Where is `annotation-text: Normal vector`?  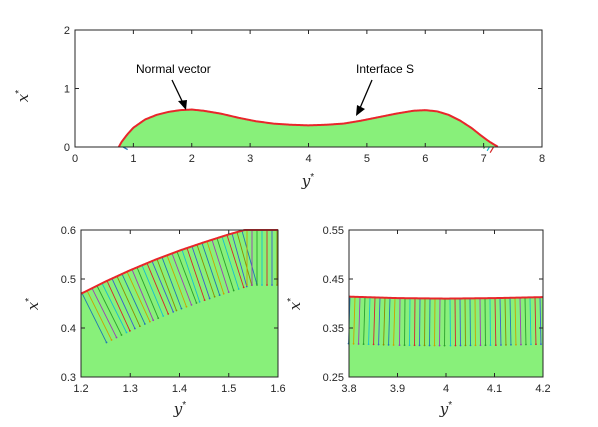
annotation-text: Normal vector is located at coordinates (173, 69).